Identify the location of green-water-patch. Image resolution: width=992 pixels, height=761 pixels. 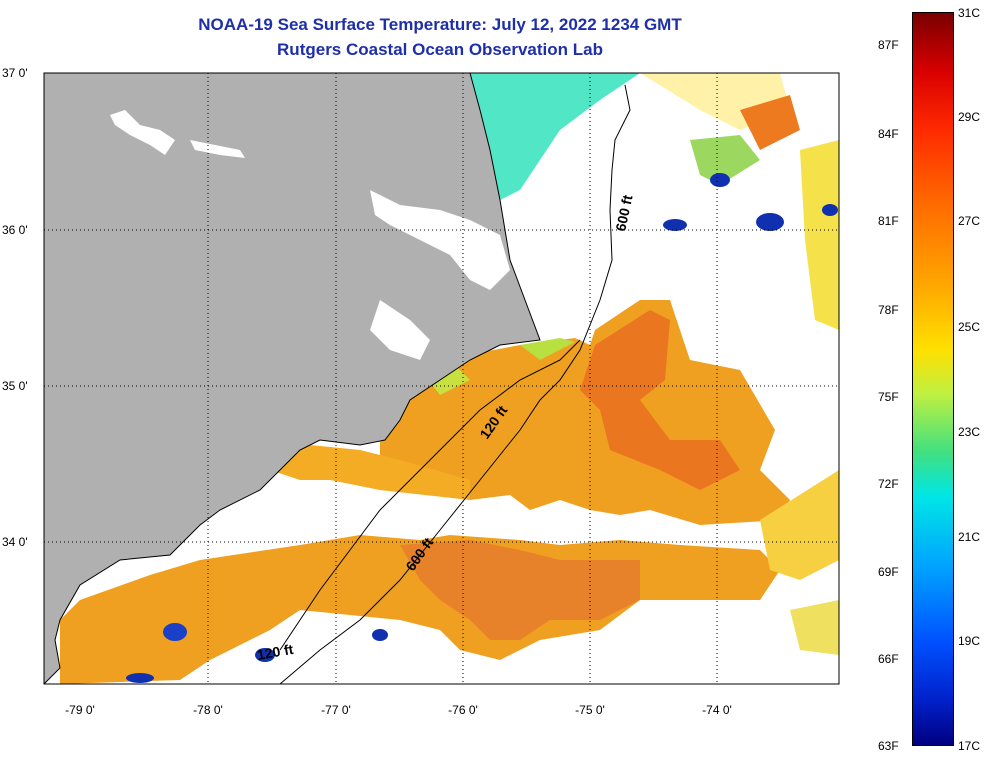
(725, 160).